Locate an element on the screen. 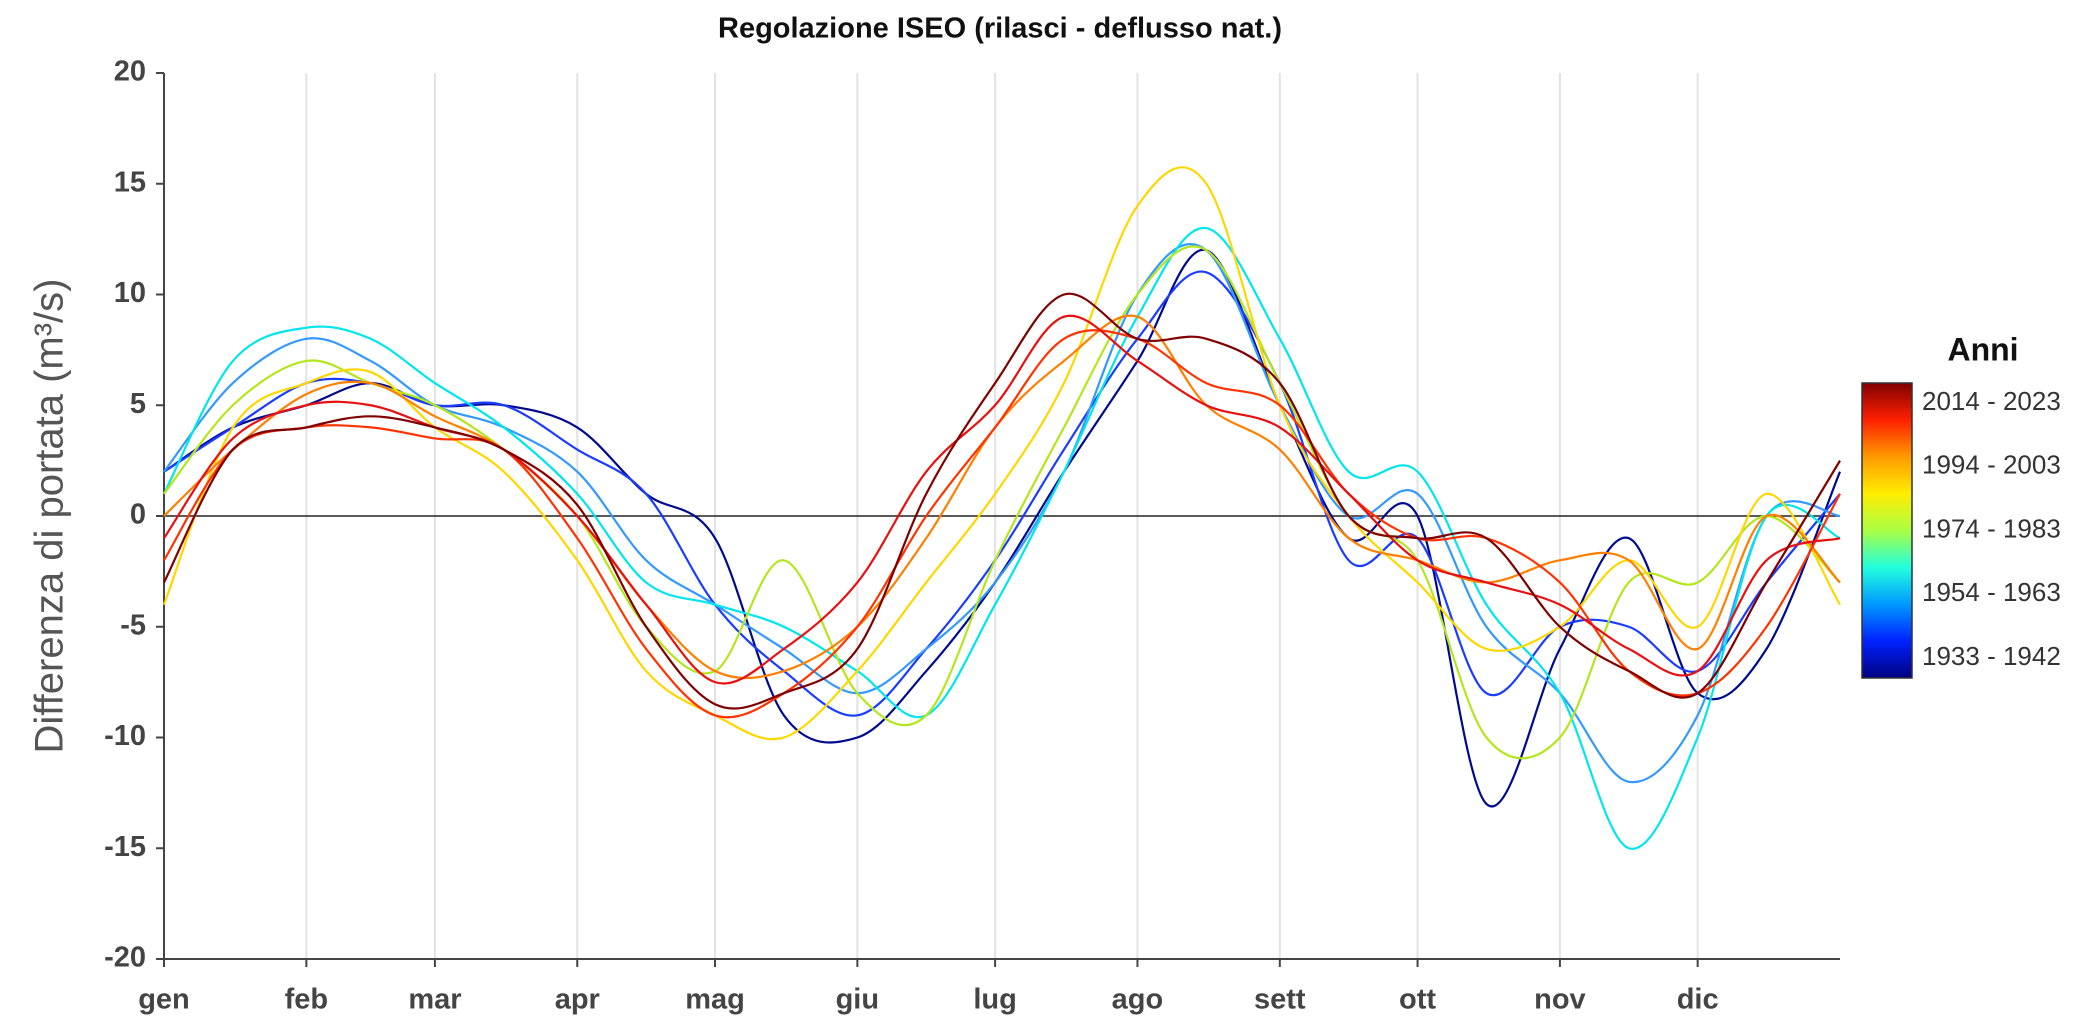 The height and width of the screenshot is (1018, 2083). x-tick-label: gen is located at coordinates (164, 1000).